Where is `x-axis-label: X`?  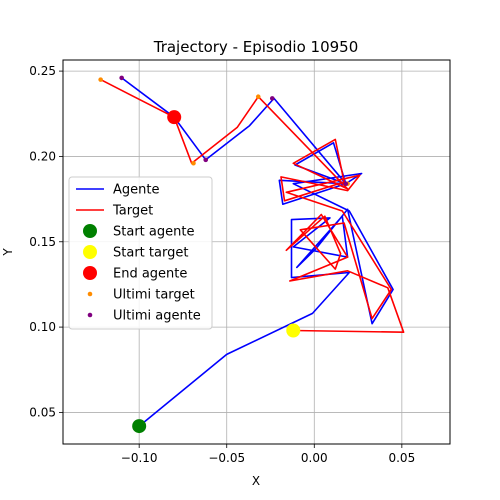
x-axis-label: X is located at coordinates (256, 481).